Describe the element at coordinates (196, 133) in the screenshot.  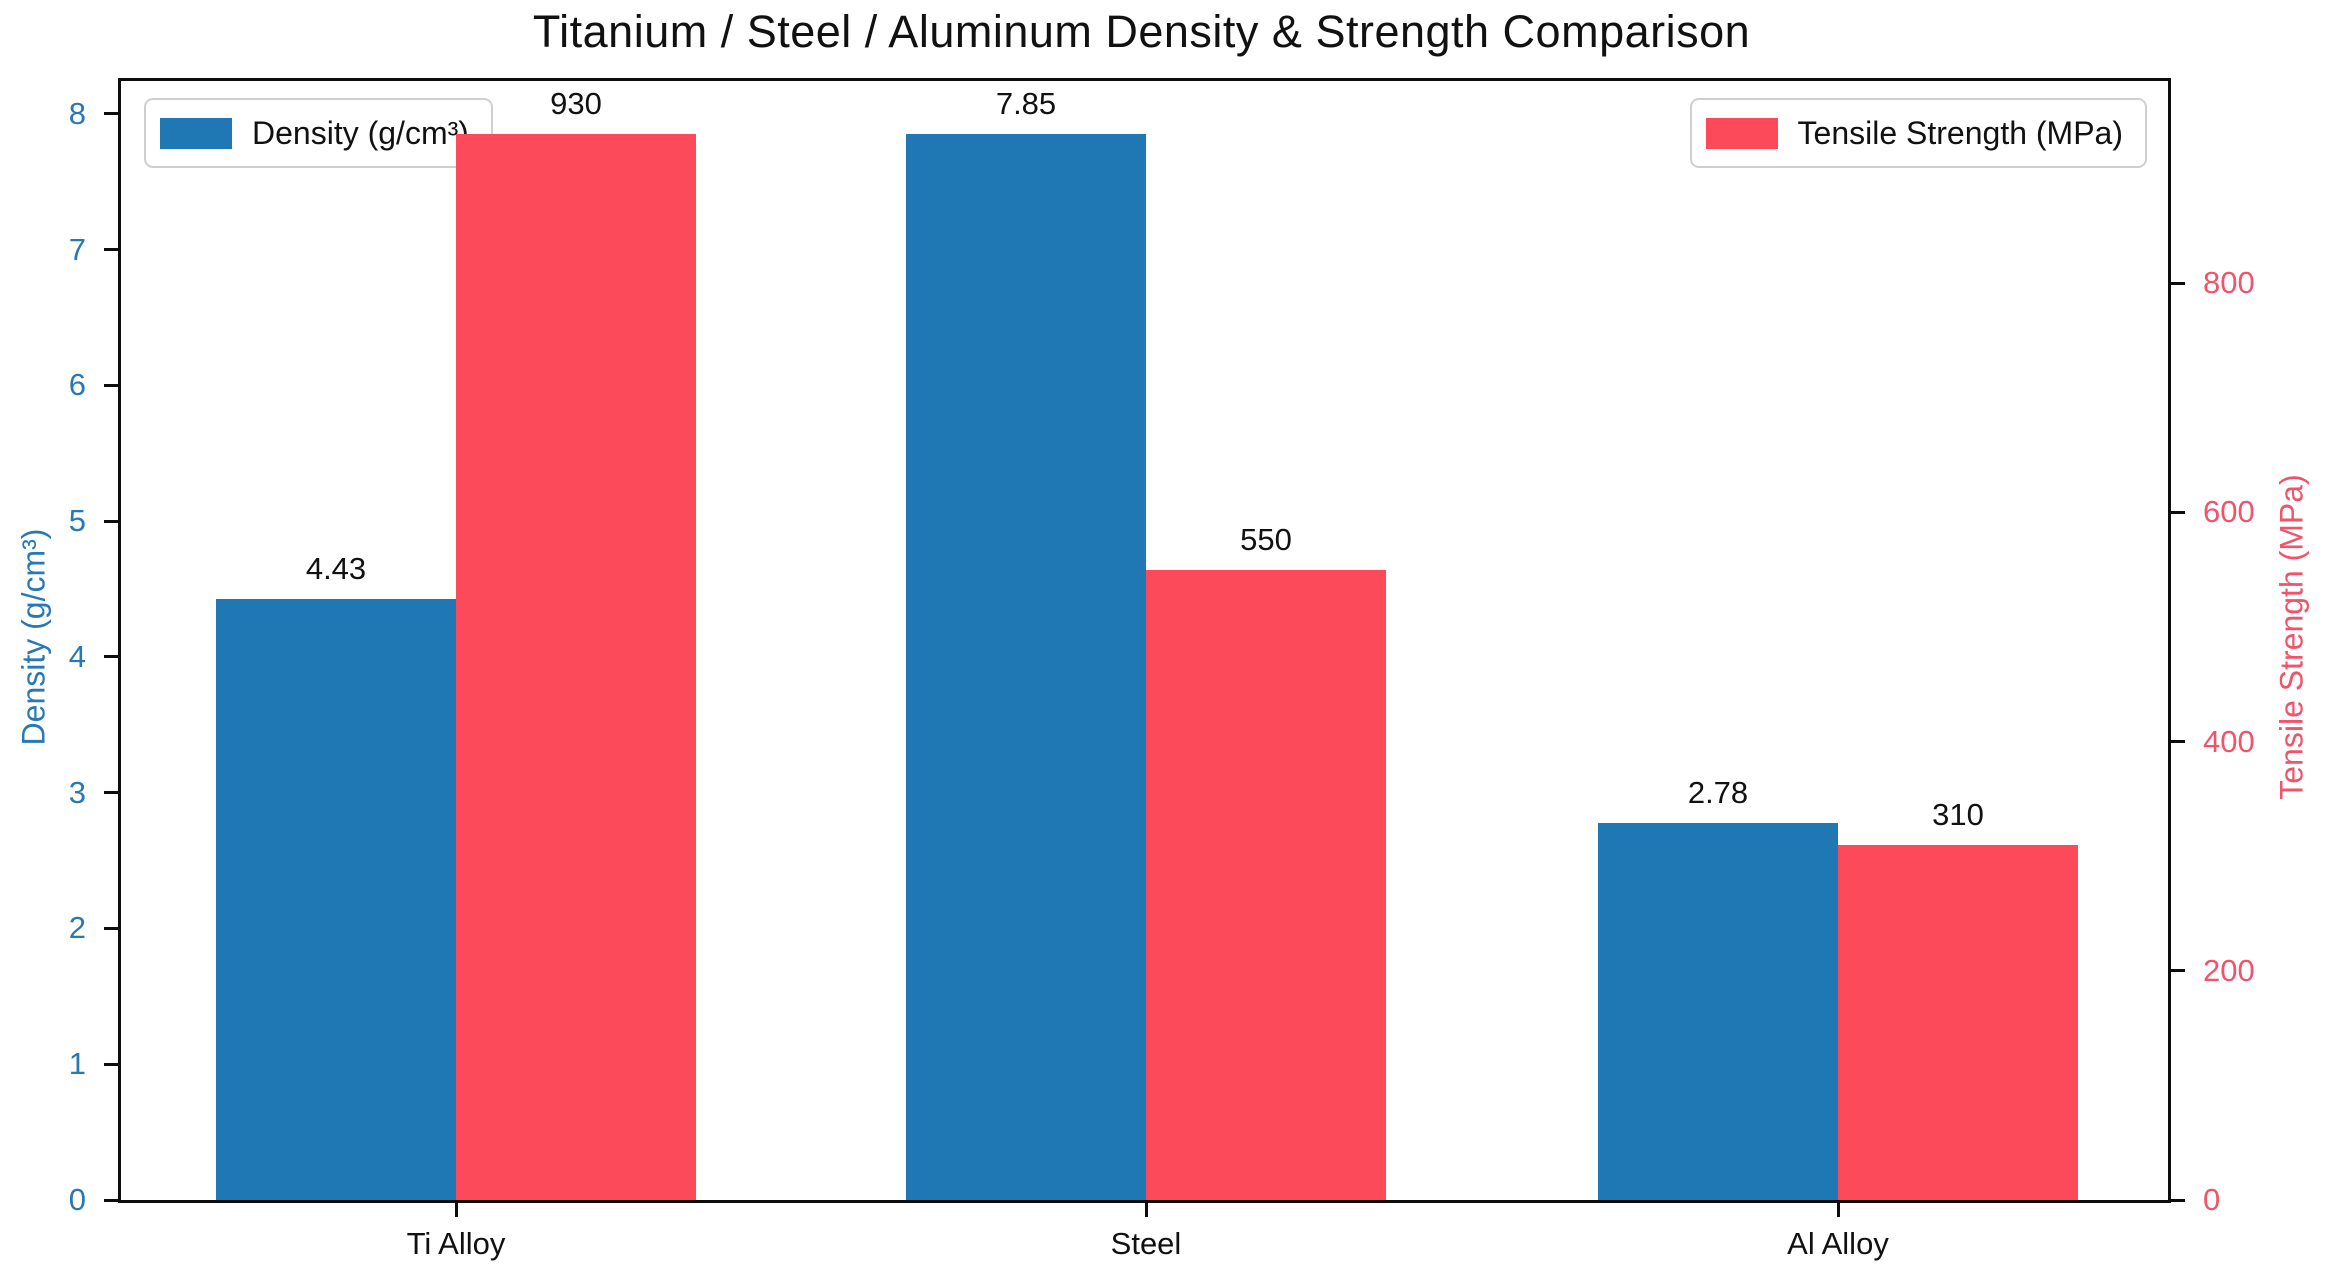
I see `density-legend-swatch-icon` at that location.